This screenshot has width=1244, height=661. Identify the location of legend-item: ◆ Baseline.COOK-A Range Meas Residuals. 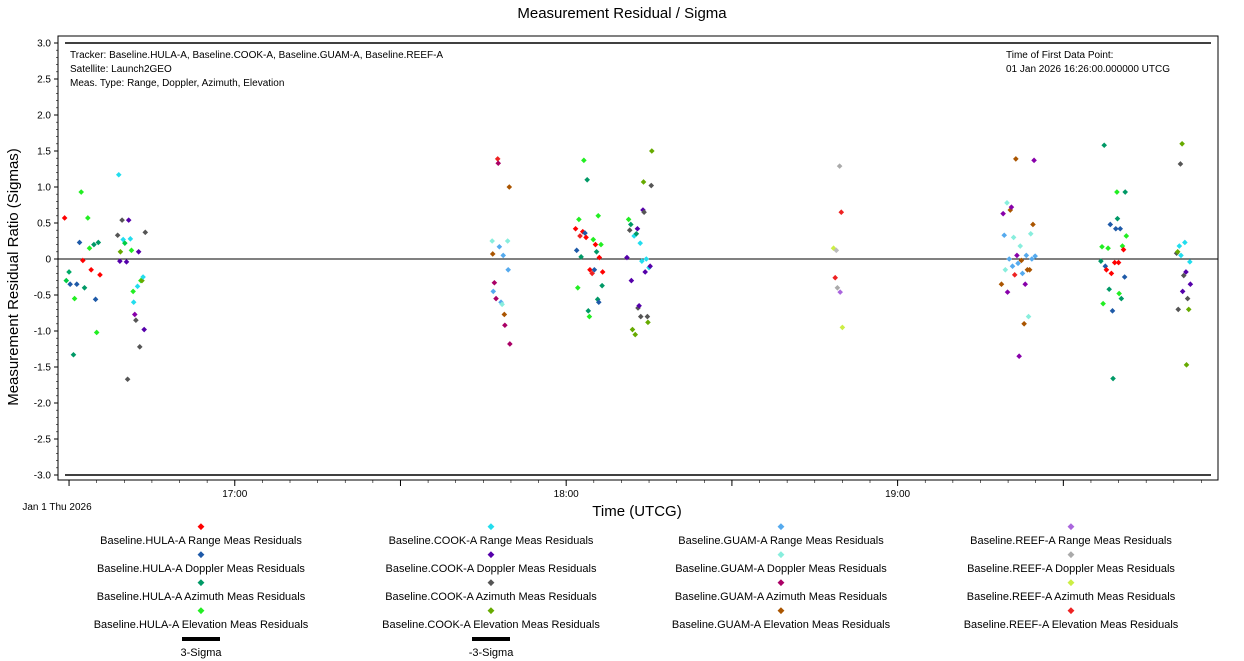
(491, 533).